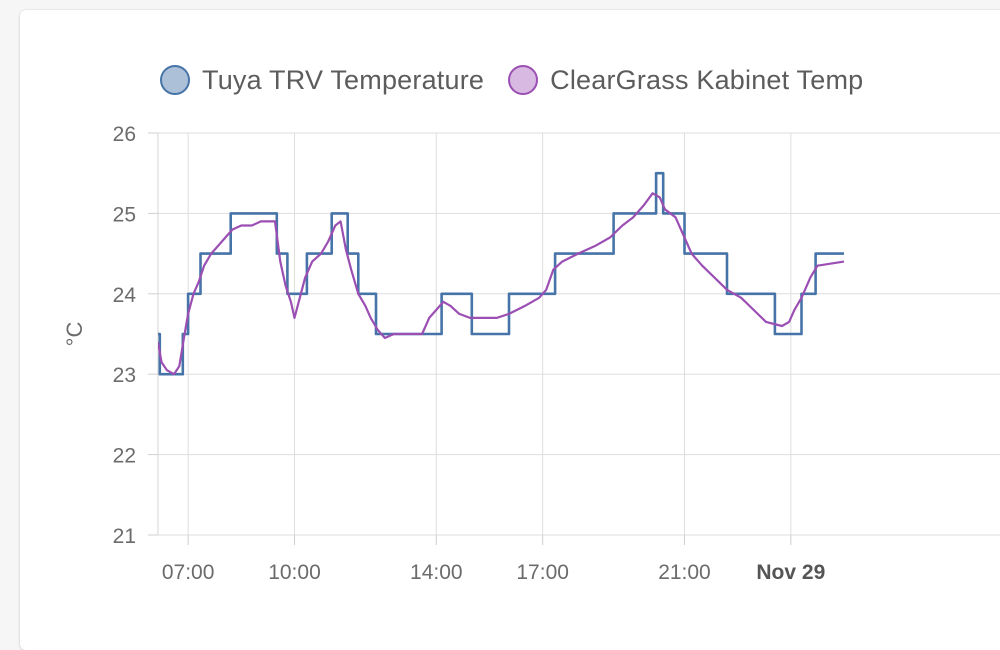 The image size is (1000, 650). What do you see at coordinates (74, 334) in the screenshot?
I see `y-axis-label: °C` at bounding box center [74, 334].